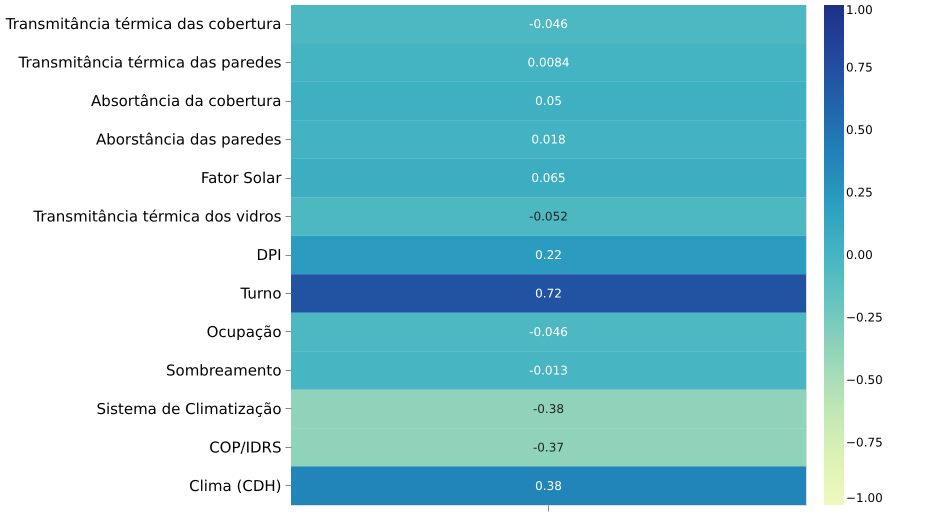 The width and height of the screenshot is (936, 520). What do you see at coordinates (235, 485) in the screenshot?
I see `y-tick-label: Clima (CDH)` at bounding box center [235, 485].